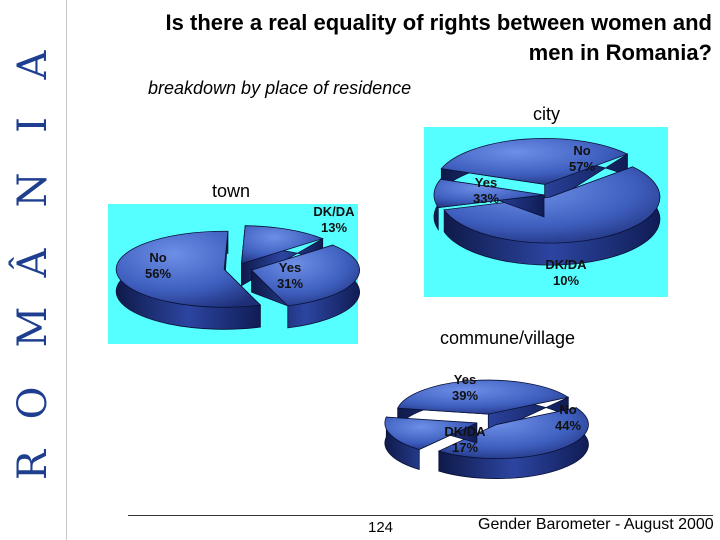 The height and width of the screenshot is (540, 720). I want to click on city-slice-no-value: 57%, so click(582, 166).